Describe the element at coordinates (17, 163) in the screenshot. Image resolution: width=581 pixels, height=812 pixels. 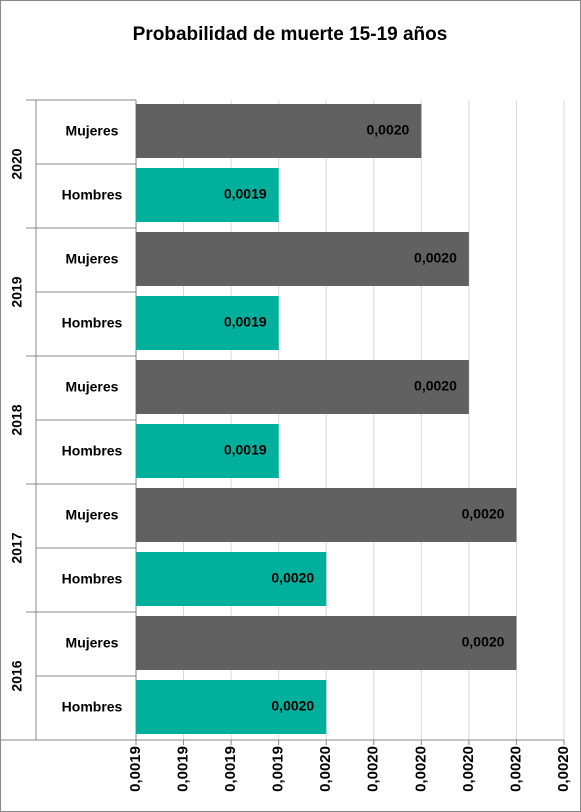
I see `group-label: 2020` at that location.